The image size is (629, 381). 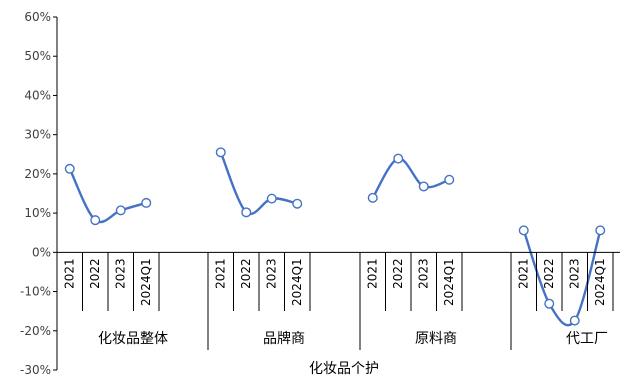 I want to click on x-group-label: 品牌商, so click(x=284, y=338).